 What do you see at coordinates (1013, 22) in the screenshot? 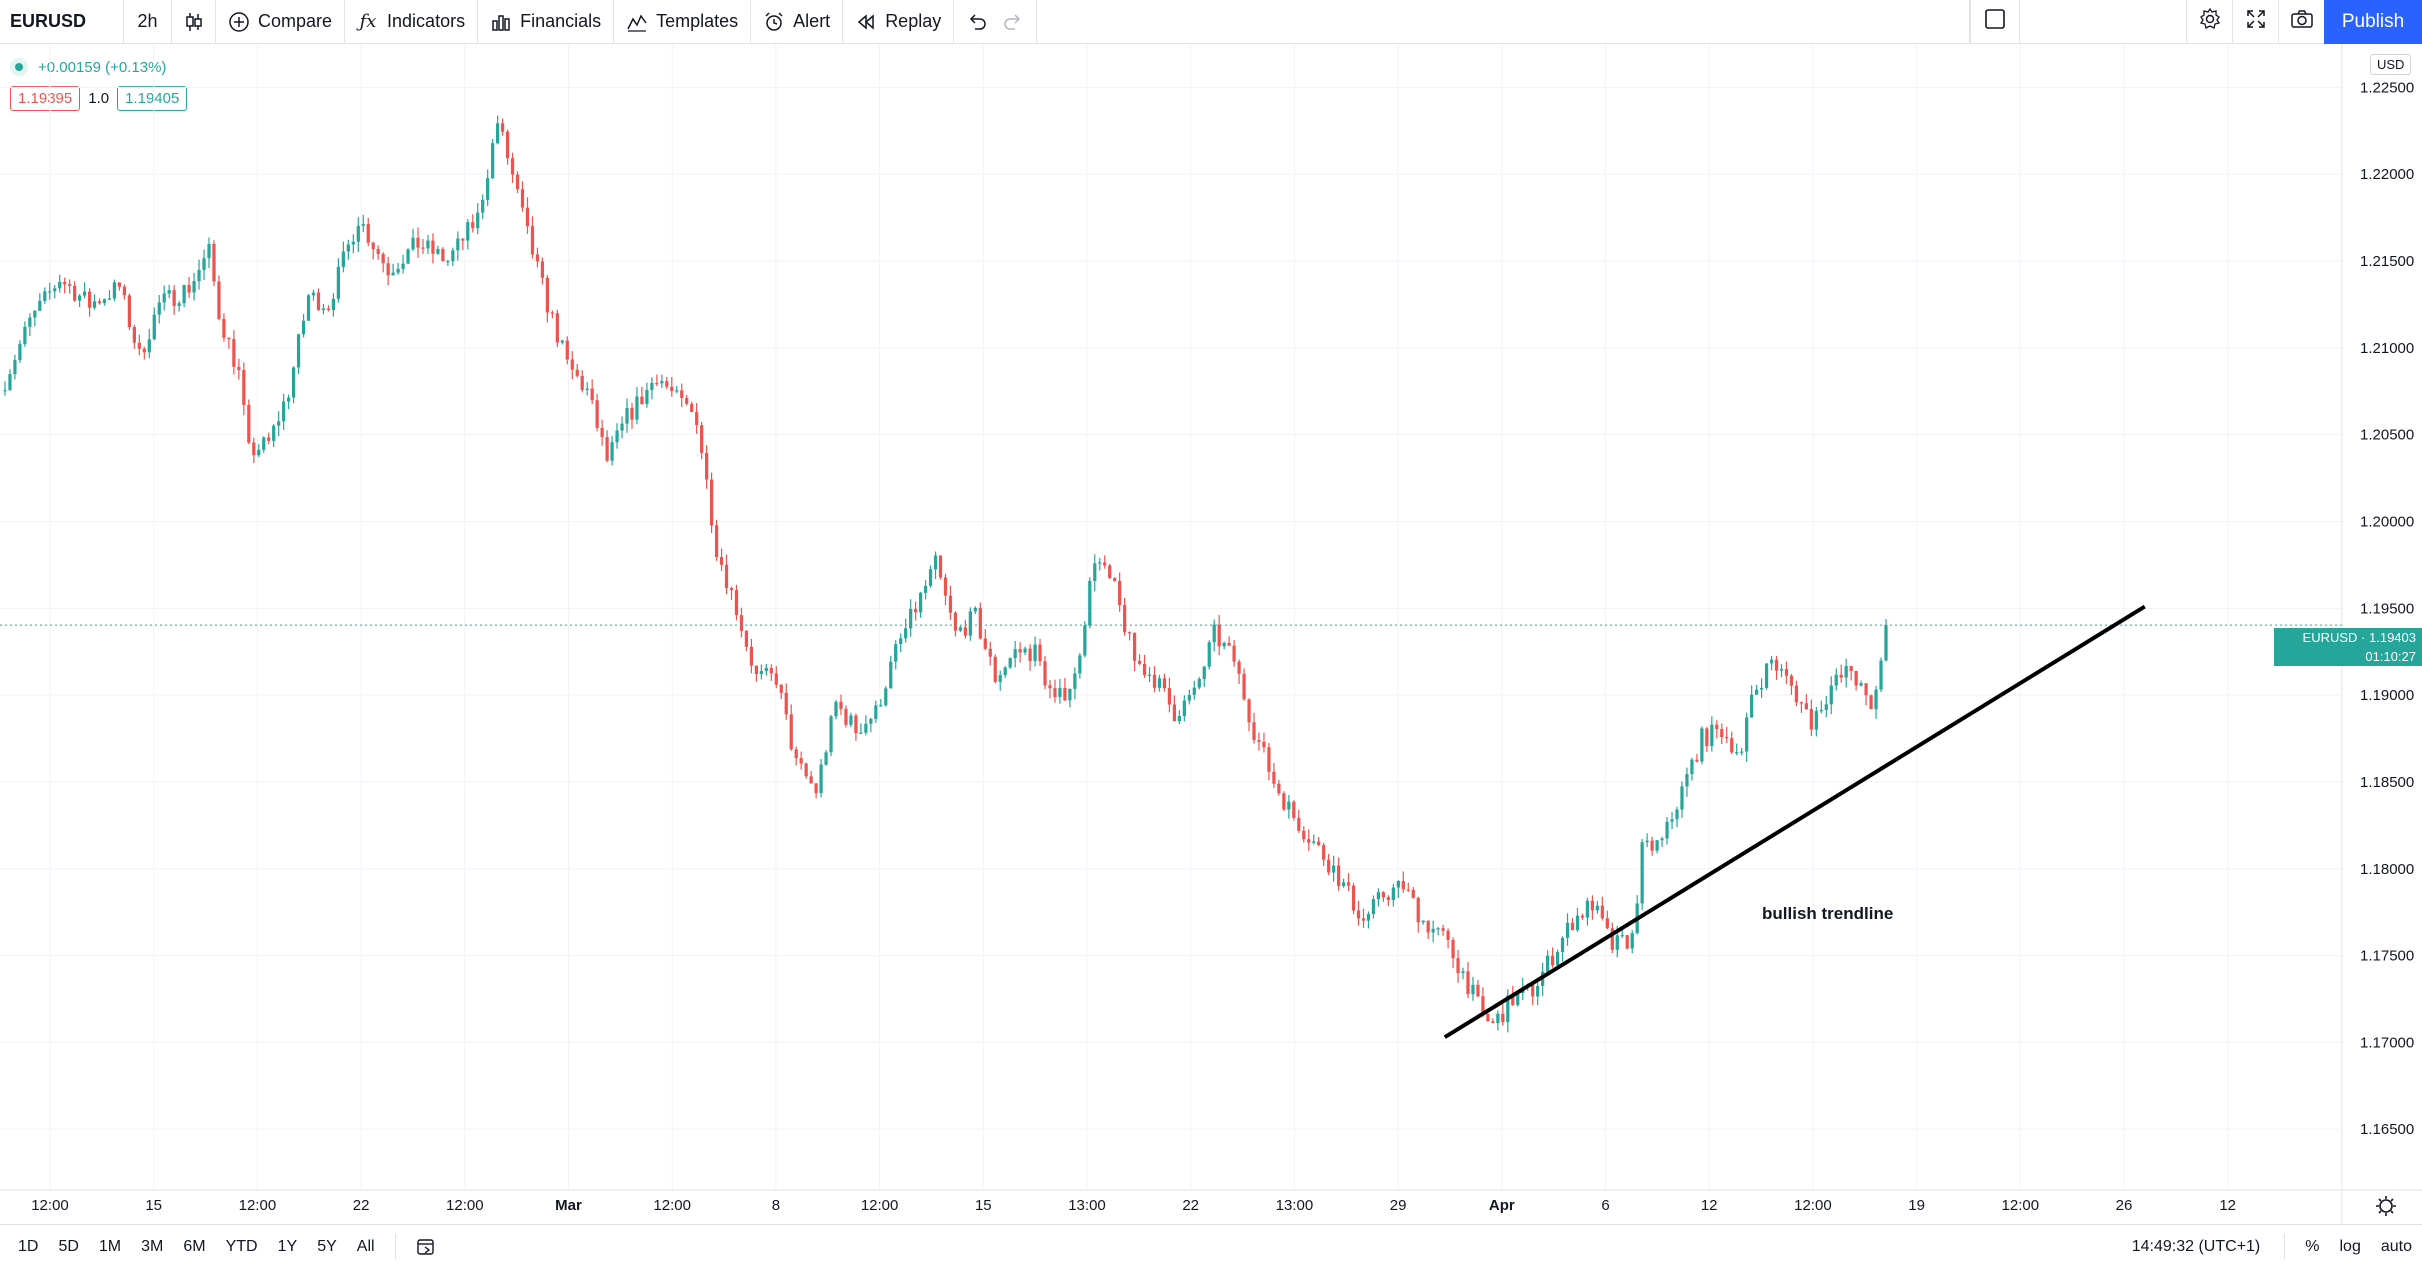
I see `redo-icon` at bounding box center [1013, 22].